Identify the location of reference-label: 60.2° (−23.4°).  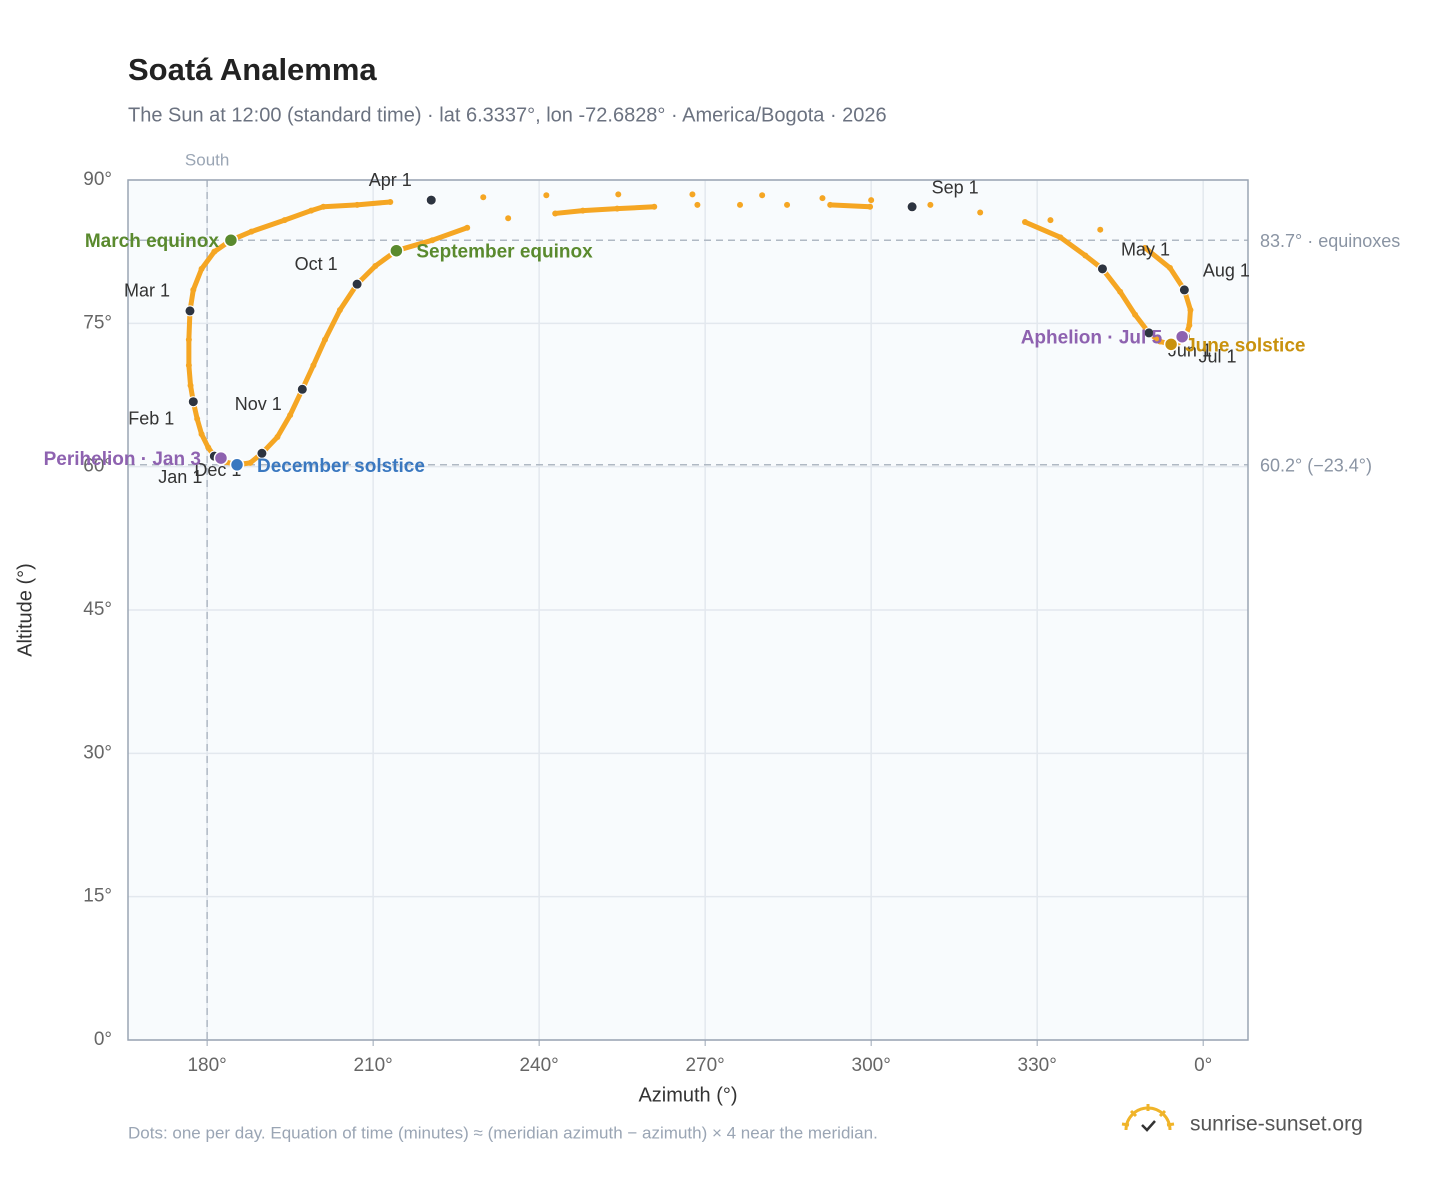
(1316, 466).